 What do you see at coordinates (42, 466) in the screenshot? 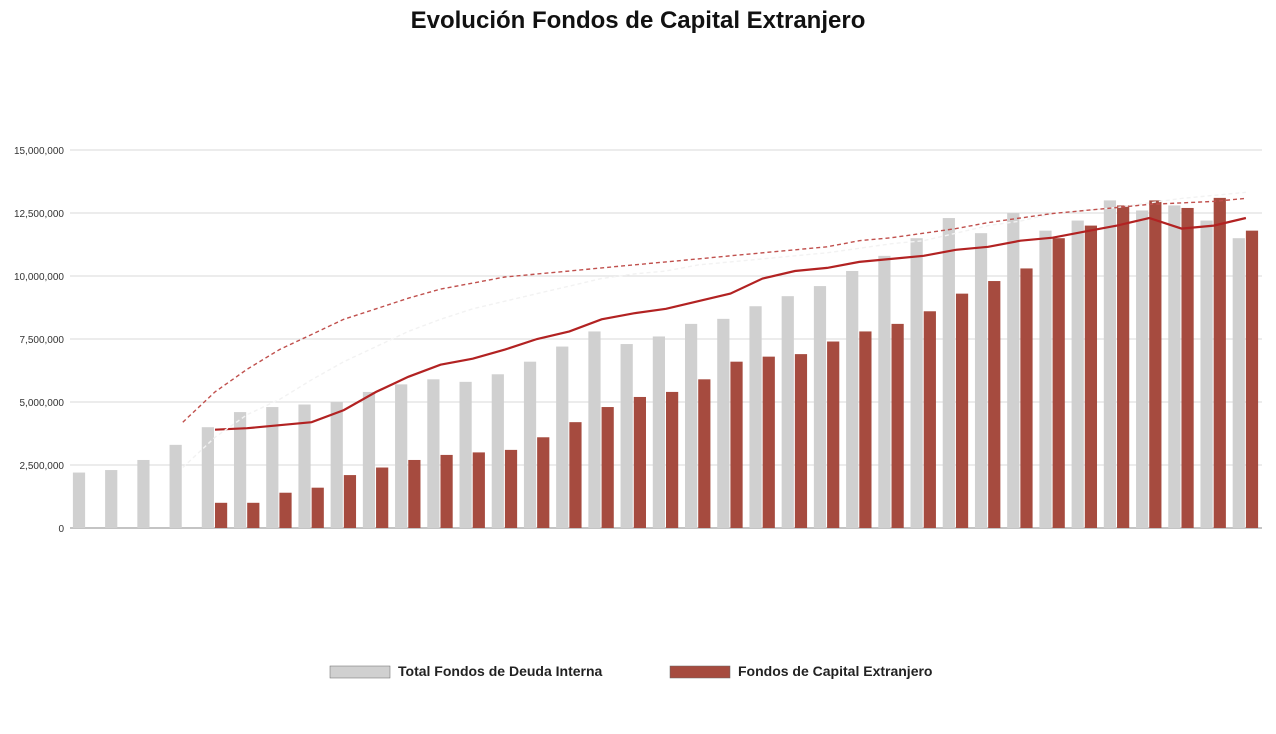
I see `y-tick-label: 2,500,000` at bounding box center [42, 466].